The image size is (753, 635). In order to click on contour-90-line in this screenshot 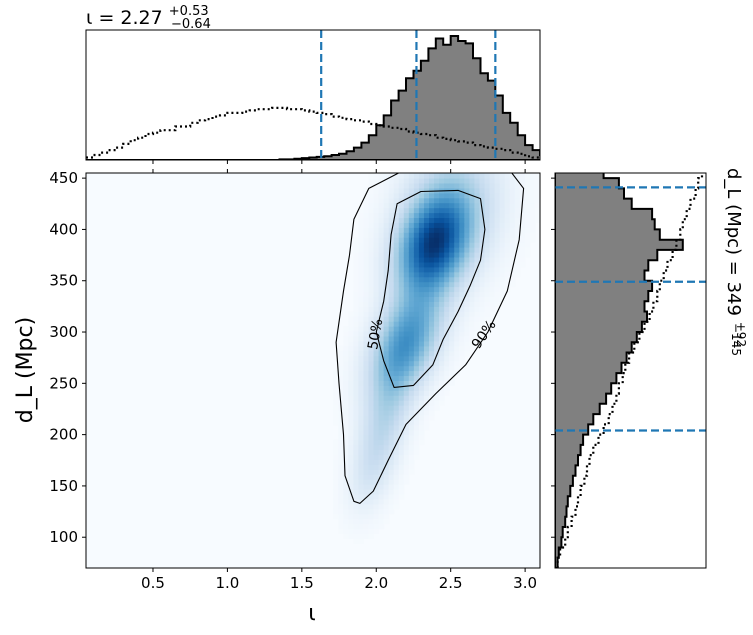, I will do `click(430, 338)`.